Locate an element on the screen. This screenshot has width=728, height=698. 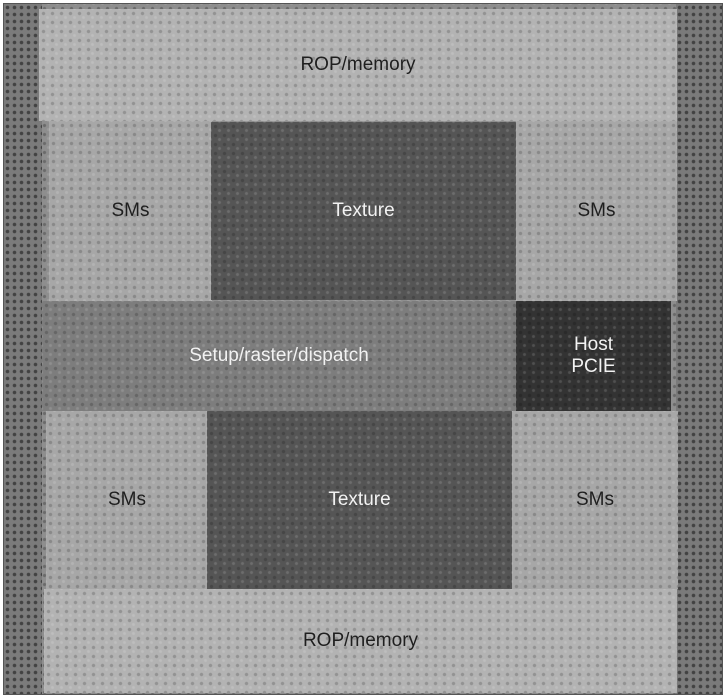
host-pcie-block: Host PCIE is located at coordinates (593, 356).